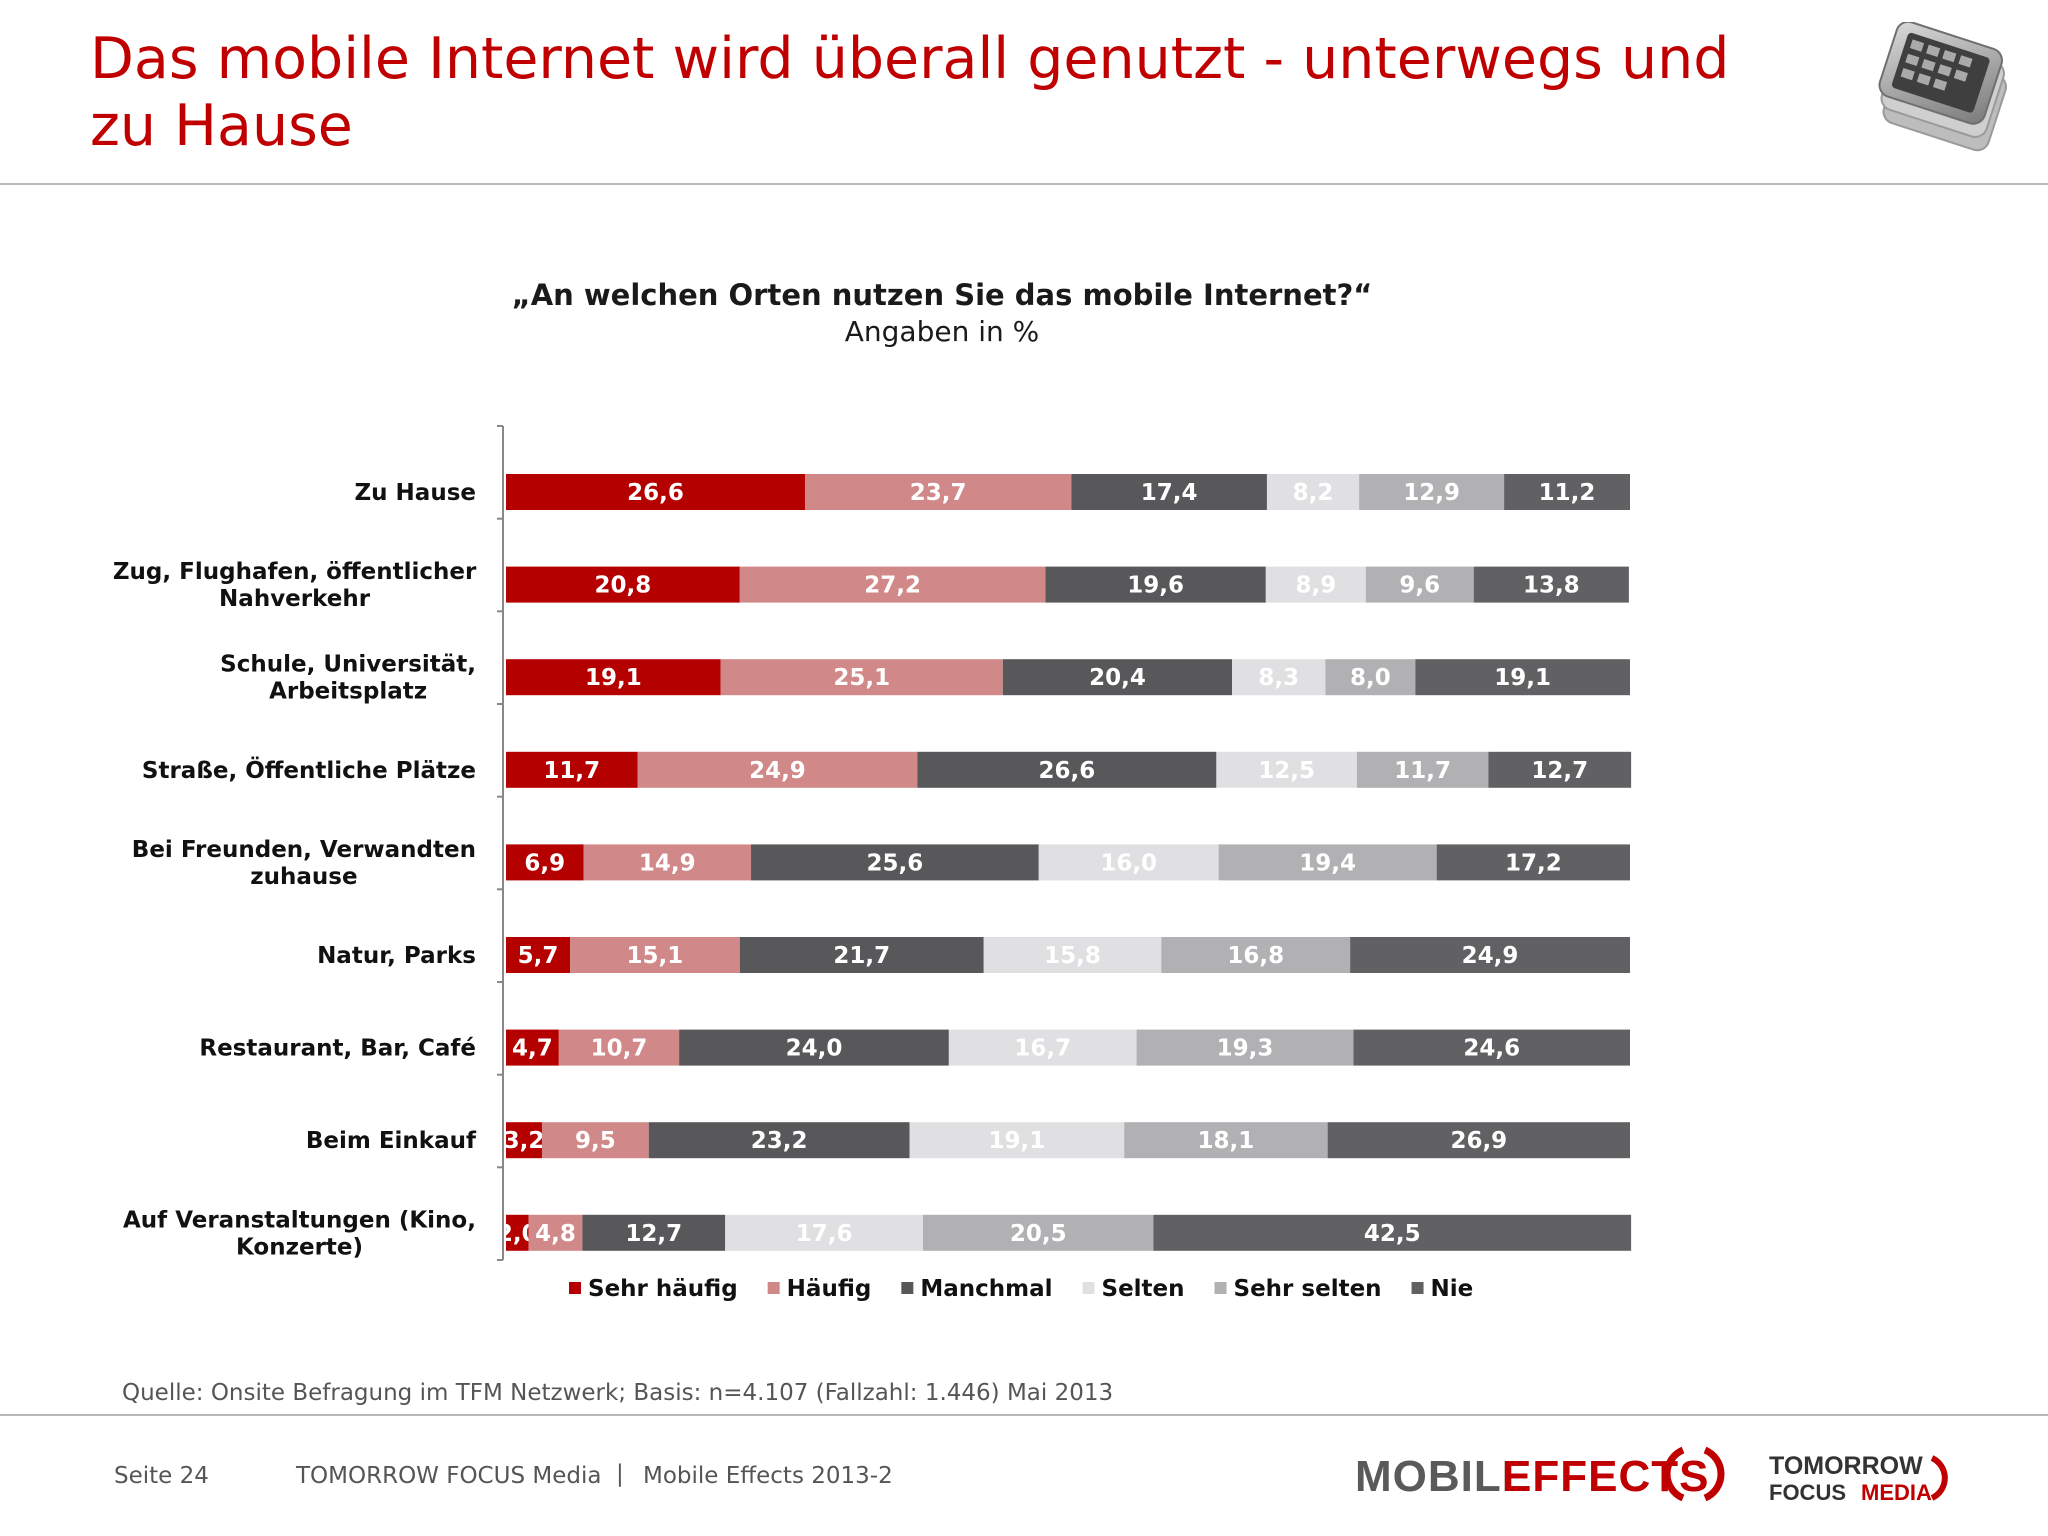  What do you see at coordinates (892, 586) in the screenshot?
I see `data-label: 27,2` at bounding box center [892, 586].